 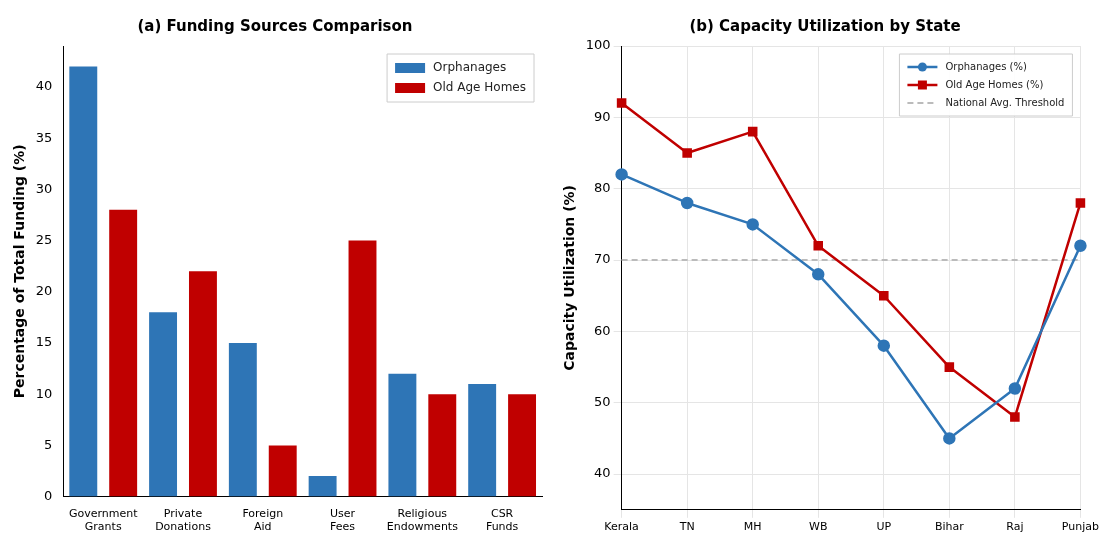 I want to click on y-axis-title: Percentage of Total Funding (%), so click(x=19, y=271).